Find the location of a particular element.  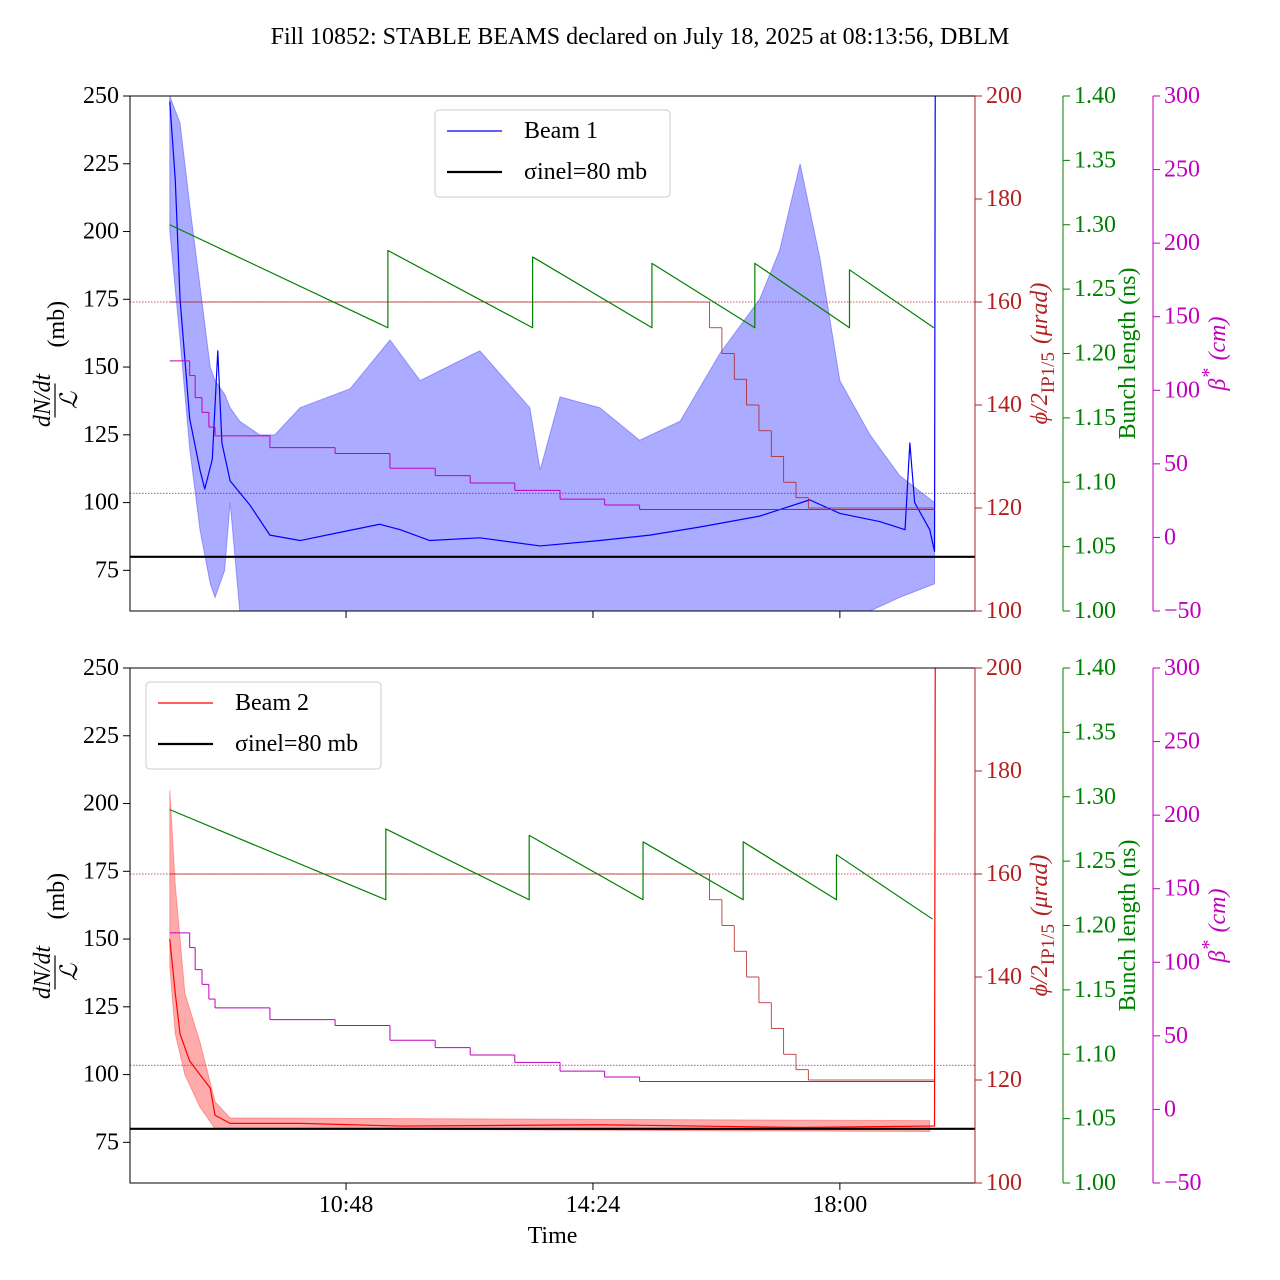

y4-axis-label: β* (cm) is located at coordinates (1214, 926).